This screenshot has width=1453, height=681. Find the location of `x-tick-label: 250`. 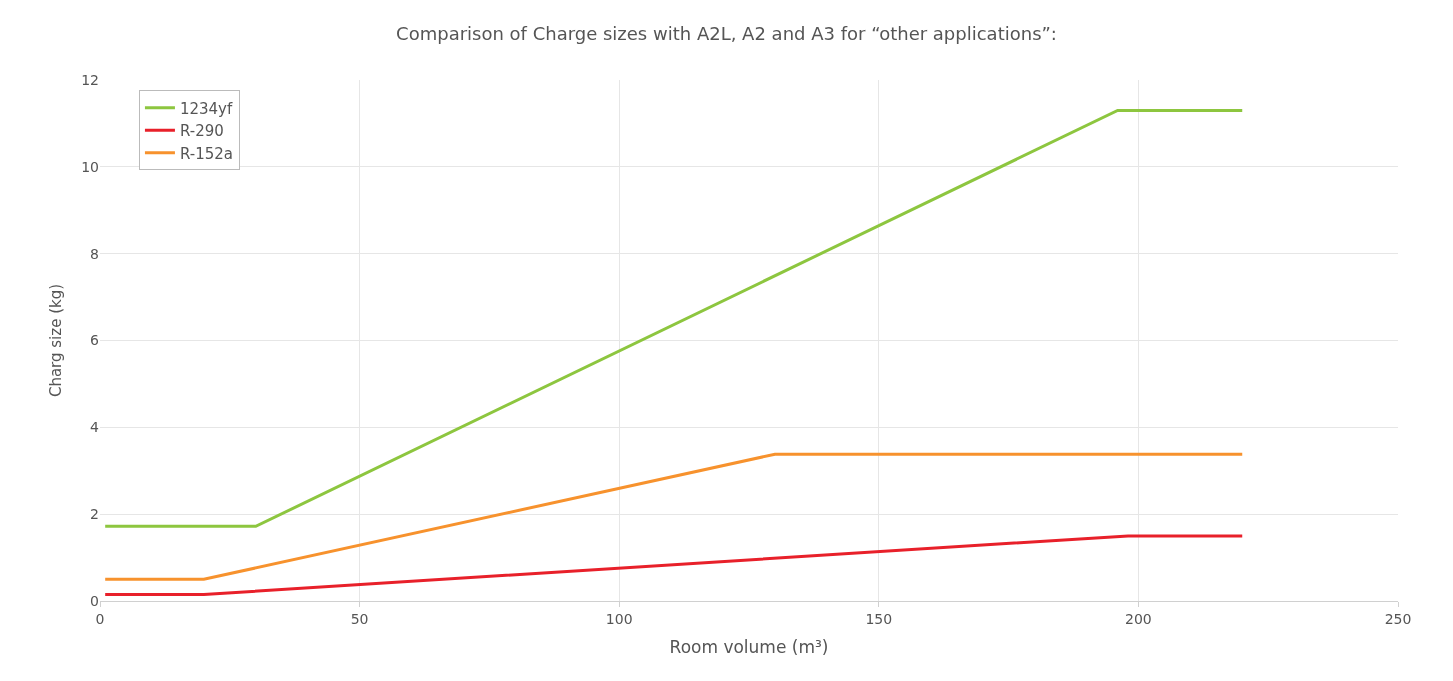

x-tick-label: 250 is located at coordinates (1398, 618).